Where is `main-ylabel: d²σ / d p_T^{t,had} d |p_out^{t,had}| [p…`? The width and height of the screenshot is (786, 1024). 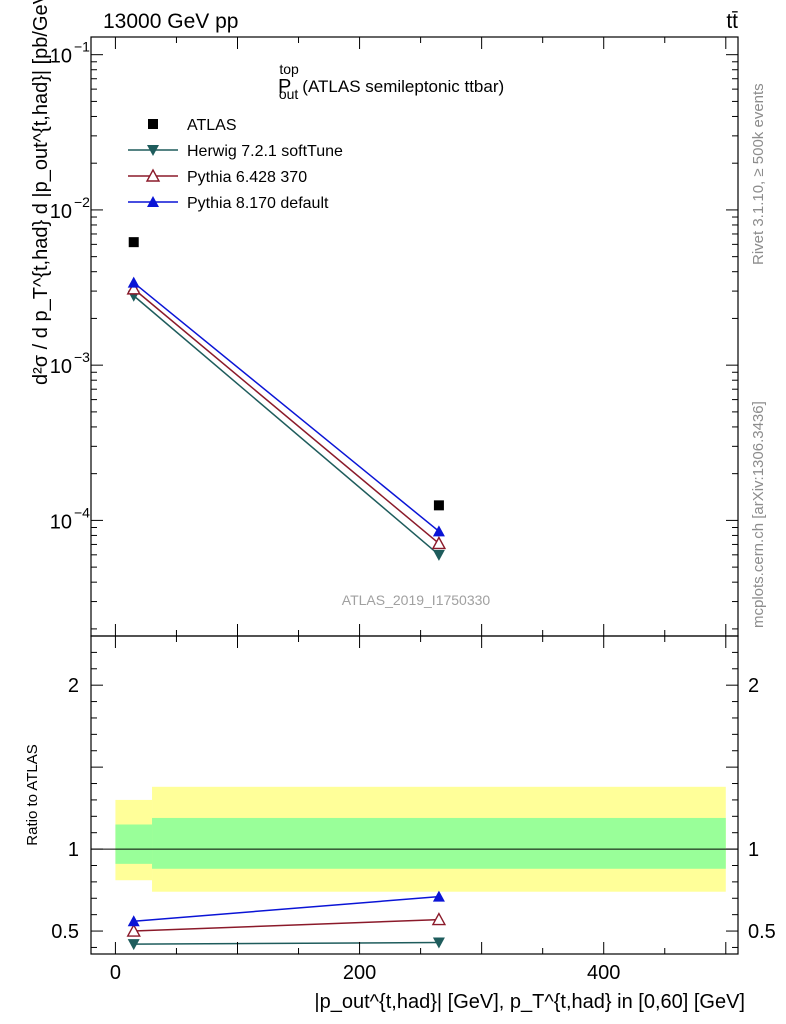
main-ylabel: d²σ / d p_T^{t,had} d |p_out^{t,had}| [p… is located at coordinates (41, 192).